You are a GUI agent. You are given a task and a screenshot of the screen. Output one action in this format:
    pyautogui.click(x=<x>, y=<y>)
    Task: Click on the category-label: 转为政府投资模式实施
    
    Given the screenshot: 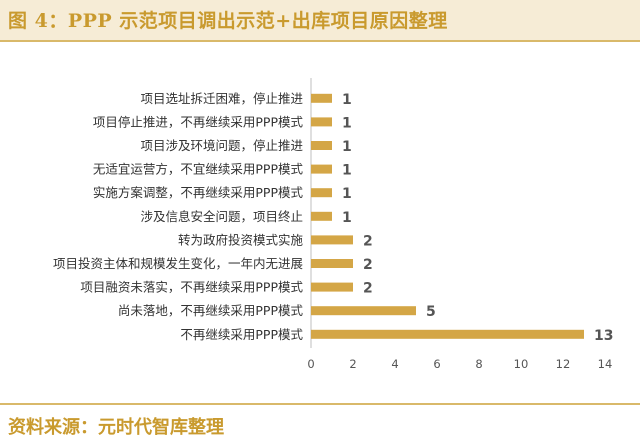 What is the action you would take?
    pyautogui.click(x=241, y=239)
    